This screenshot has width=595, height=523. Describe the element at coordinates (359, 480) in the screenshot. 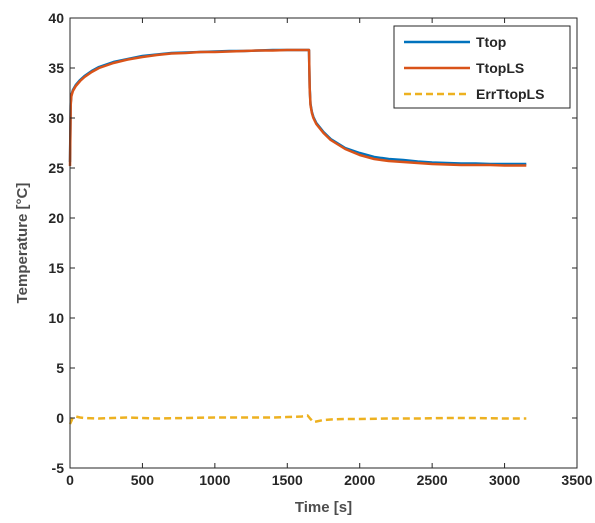

I see `x-tick-label: 2000` at that location.